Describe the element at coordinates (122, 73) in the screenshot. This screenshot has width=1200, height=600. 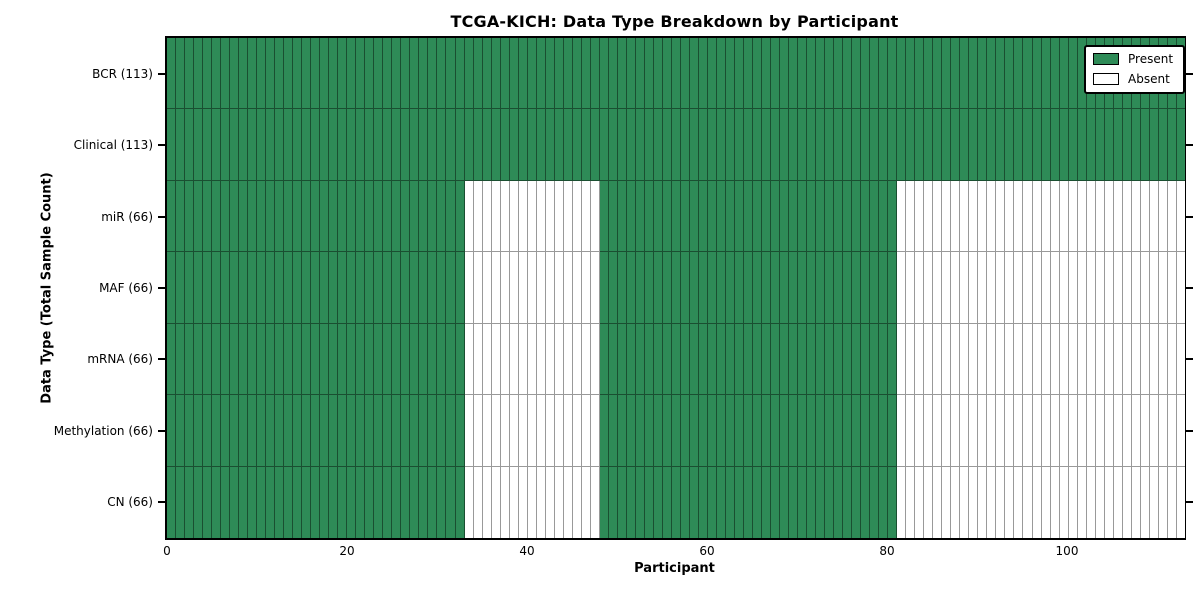
I see `y-tick-label: BCR (113)` at that location.